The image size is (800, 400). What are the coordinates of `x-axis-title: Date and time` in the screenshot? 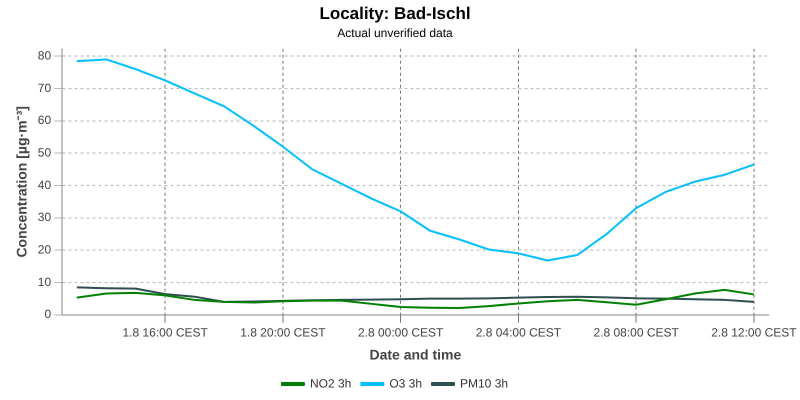 It's located at (415, 354).